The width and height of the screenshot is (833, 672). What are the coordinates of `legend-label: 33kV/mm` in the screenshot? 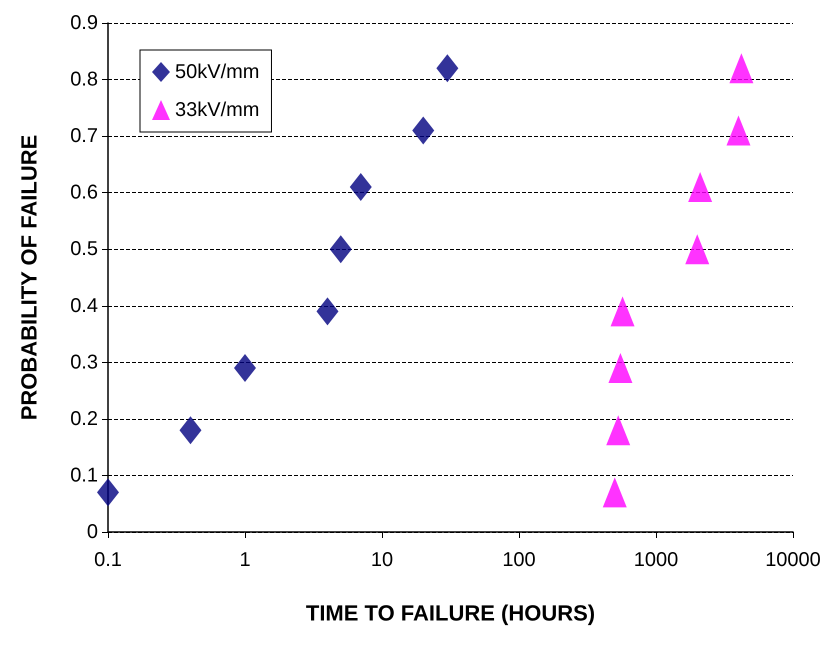 It's located at (217, 110).